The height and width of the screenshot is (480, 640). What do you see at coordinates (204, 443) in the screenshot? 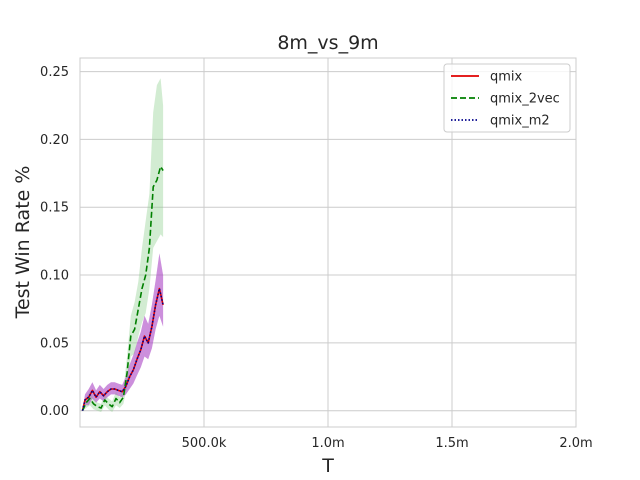
I see `x-tick-label: 500.0k` at bounding box center [204, 443].